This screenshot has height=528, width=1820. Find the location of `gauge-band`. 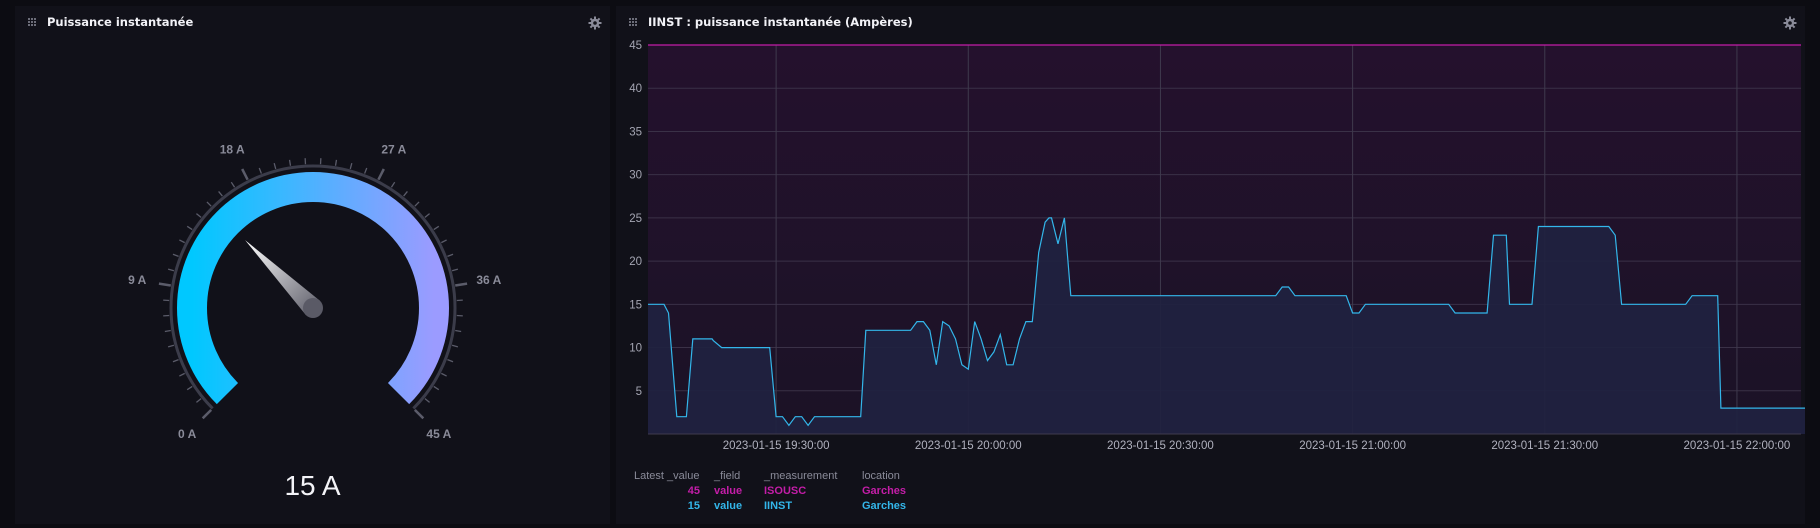

gauge-band is located at coordinates (313, 290).